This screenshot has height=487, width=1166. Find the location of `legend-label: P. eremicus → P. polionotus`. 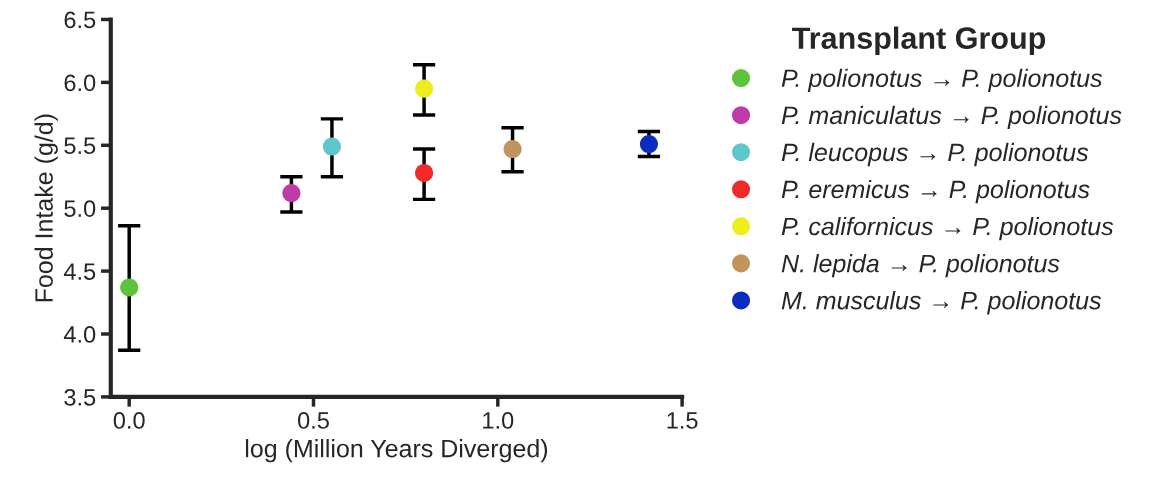

legend-label: P. eremicus → P. polionotus is located at coordinates (935, 191).